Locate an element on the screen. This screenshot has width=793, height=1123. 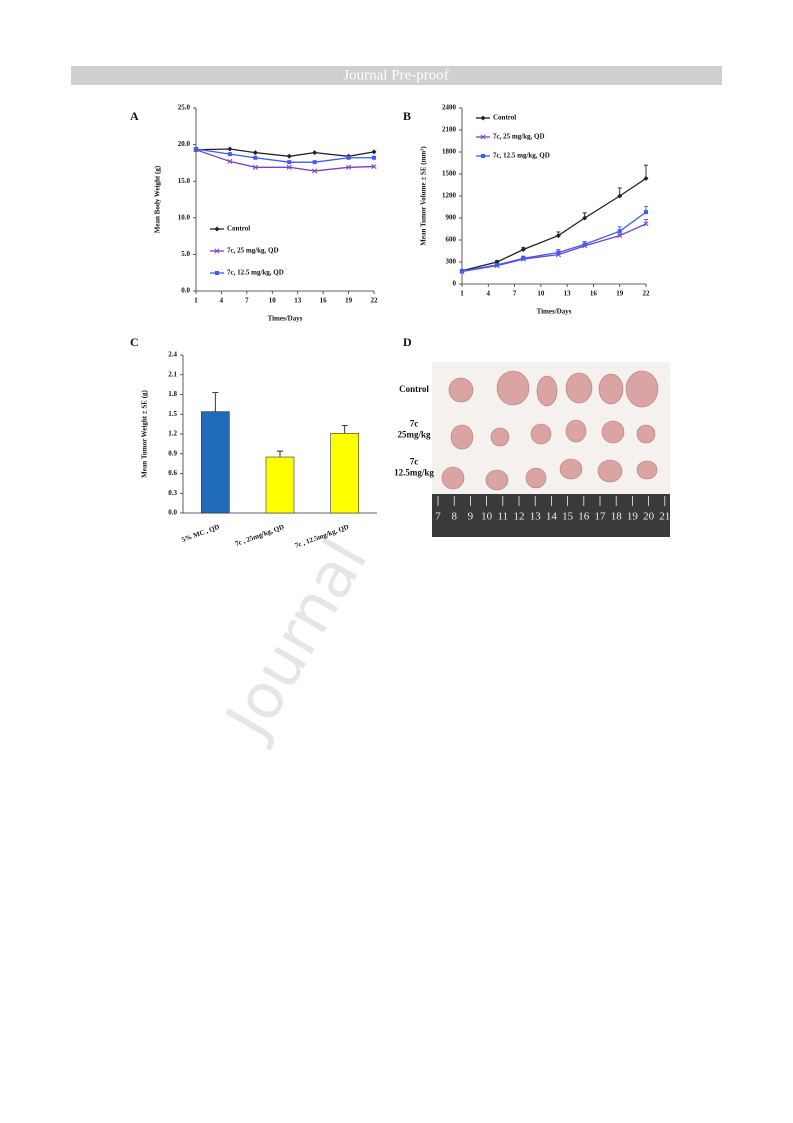
y-tick-label: 10.0 is located at coordinates (184, 217).